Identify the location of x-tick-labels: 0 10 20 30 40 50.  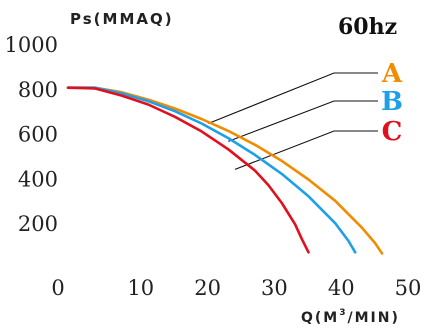
(236, 288).